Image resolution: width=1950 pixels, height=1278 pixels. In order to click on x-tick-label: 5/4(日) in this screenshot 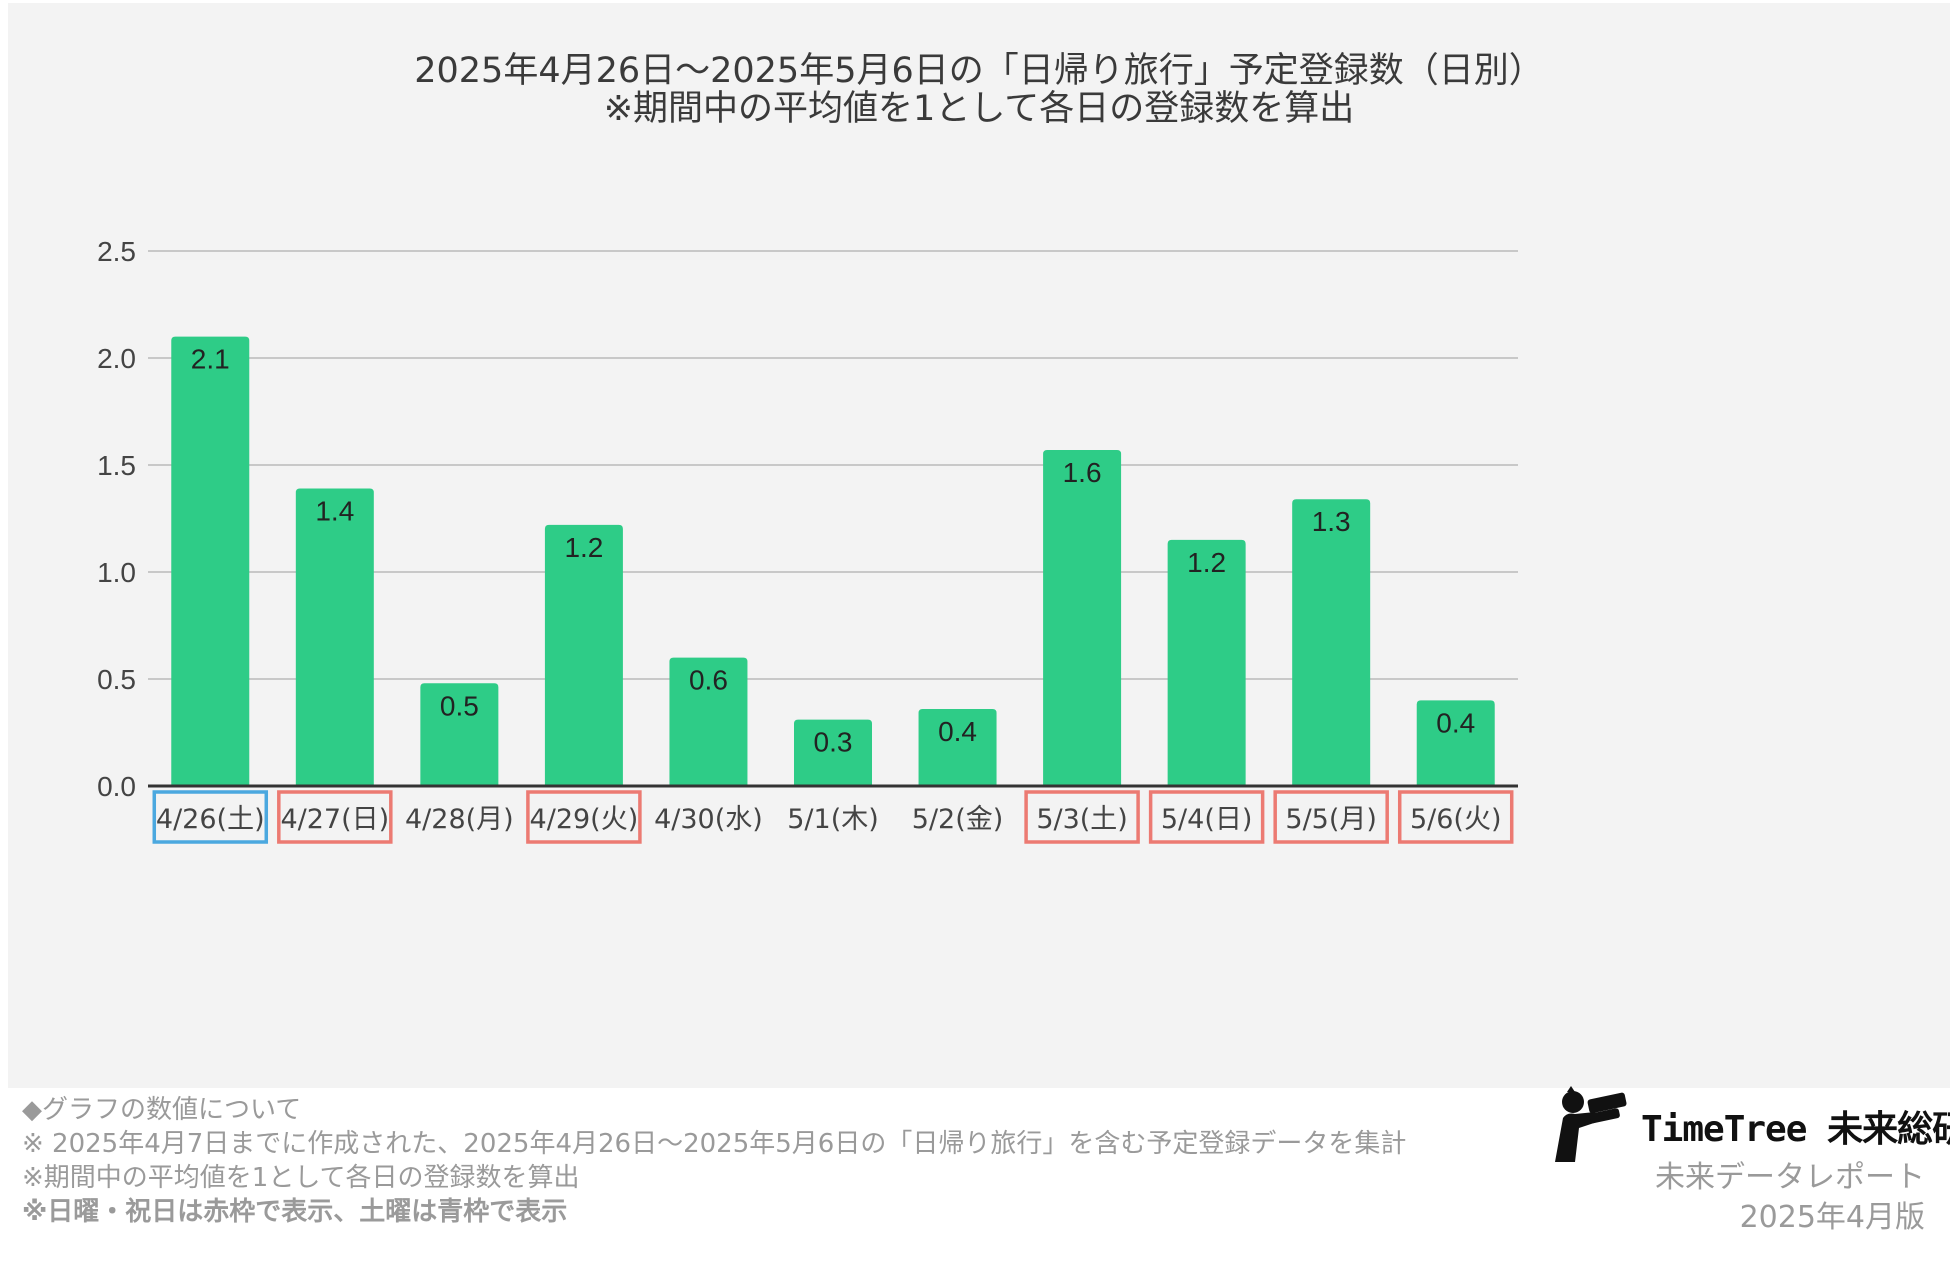, I will do `click(1207, 819)`.